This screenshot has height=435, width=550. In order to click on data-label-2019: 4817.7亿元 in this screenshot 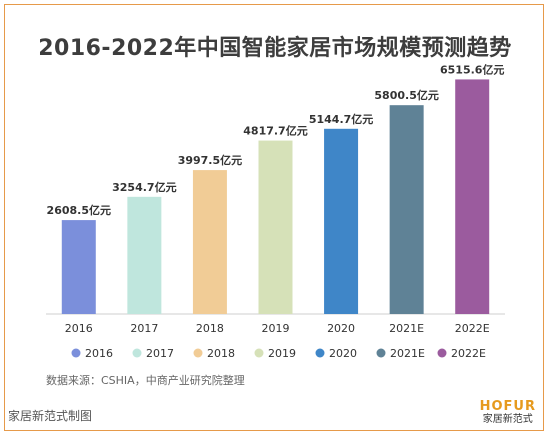, I will do `click(275, 131)`.